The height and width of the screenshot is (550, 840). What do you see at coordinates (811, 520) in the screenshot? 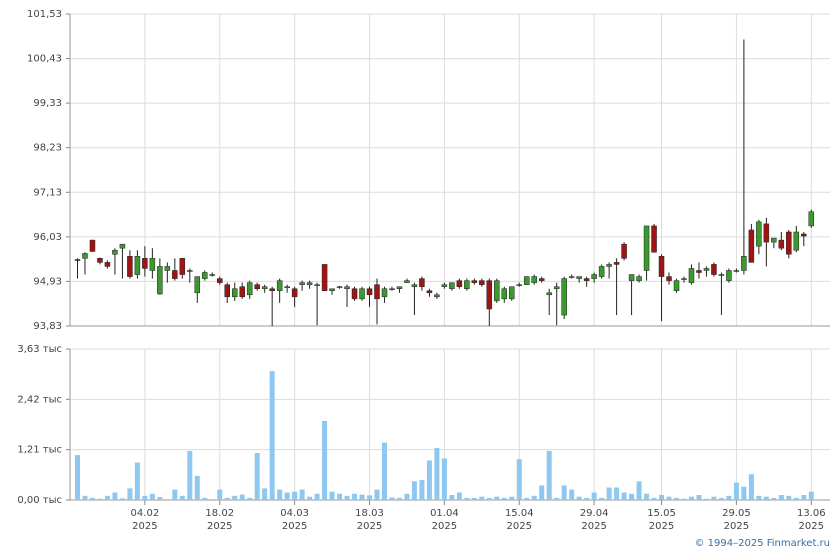
I see `x-tick-label: 13.06 2025` at bounding box center [811, 520].